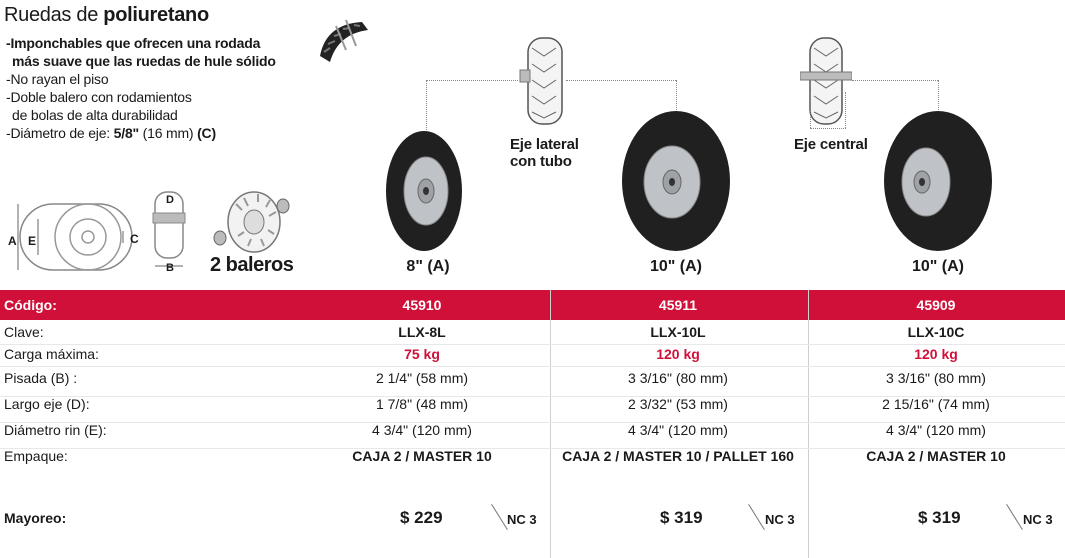 Image resolution: width=1065 pixels, height=558 pixels. Describe the element at coordinates (144, 61) in the screenshot. I see `feature-line: más suave que las ruedas de hule sólido` at that location.